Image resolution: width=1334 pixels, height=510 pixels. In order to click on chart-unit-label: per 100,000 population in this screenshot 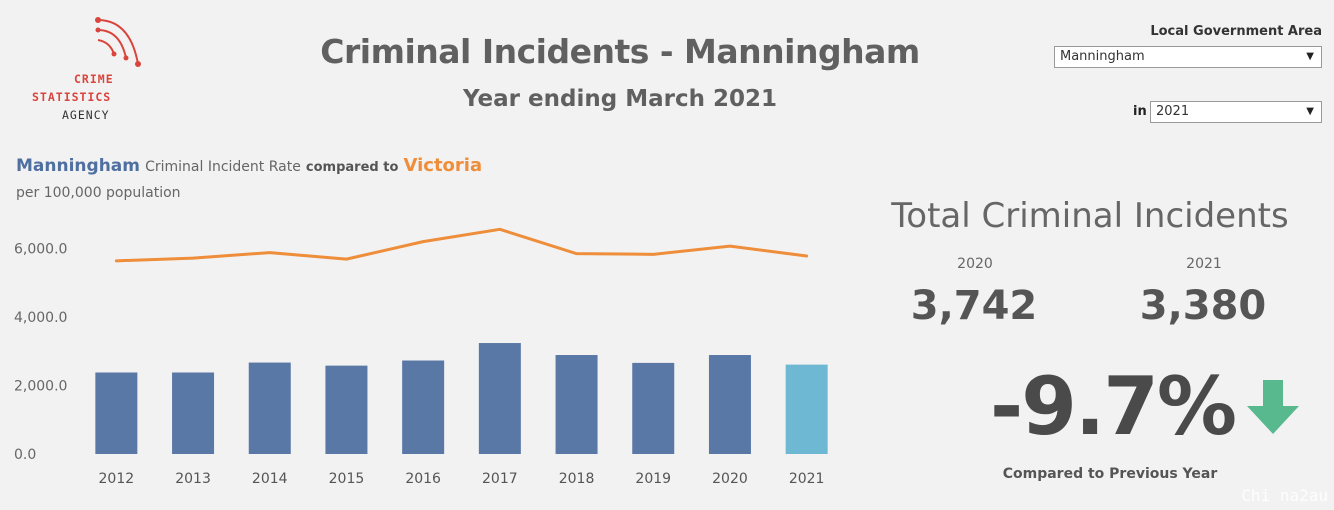, I will do `click(98, 193)`.